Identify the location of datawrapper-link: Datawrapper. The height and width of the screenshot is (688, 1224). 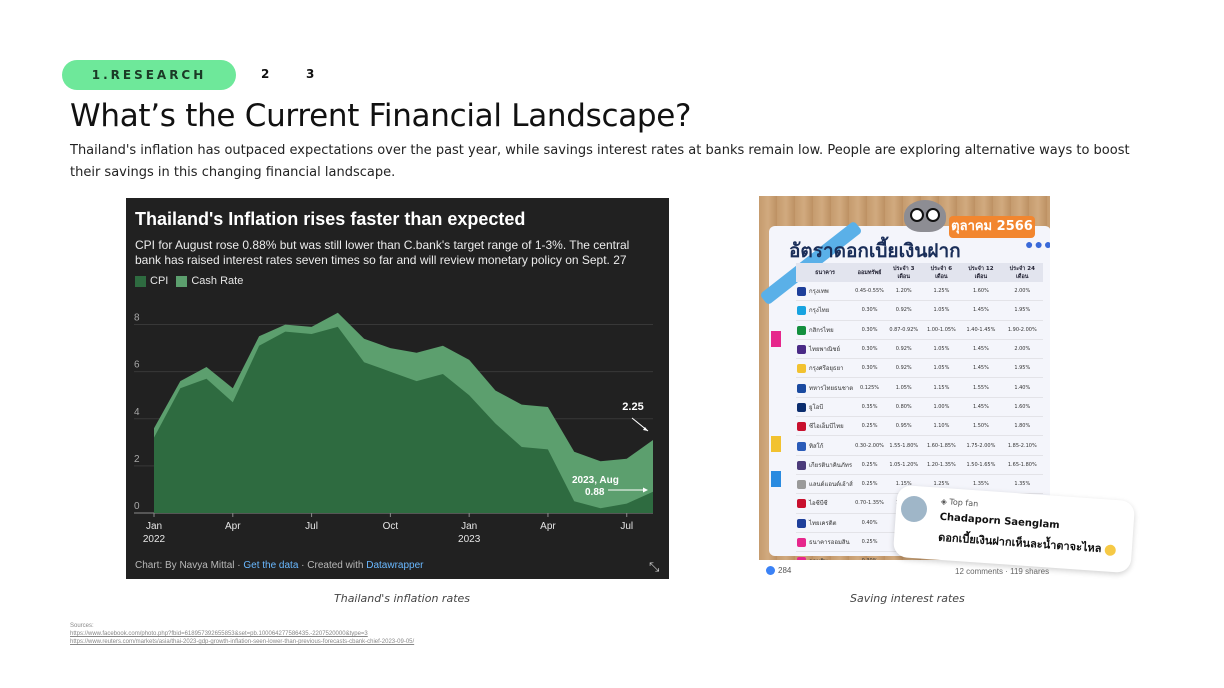
(395, 565).